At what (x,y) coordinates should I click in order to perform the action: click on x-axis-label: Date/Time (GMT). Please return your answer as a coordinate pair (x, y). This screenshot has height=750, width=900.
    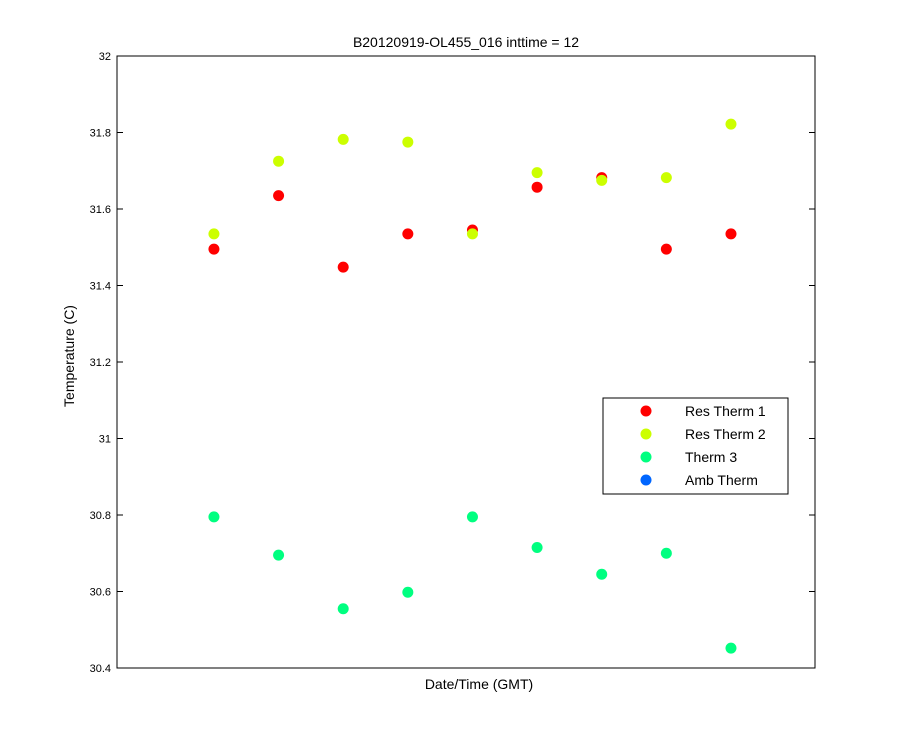
    Looking at the image, I should click on (479, 684).